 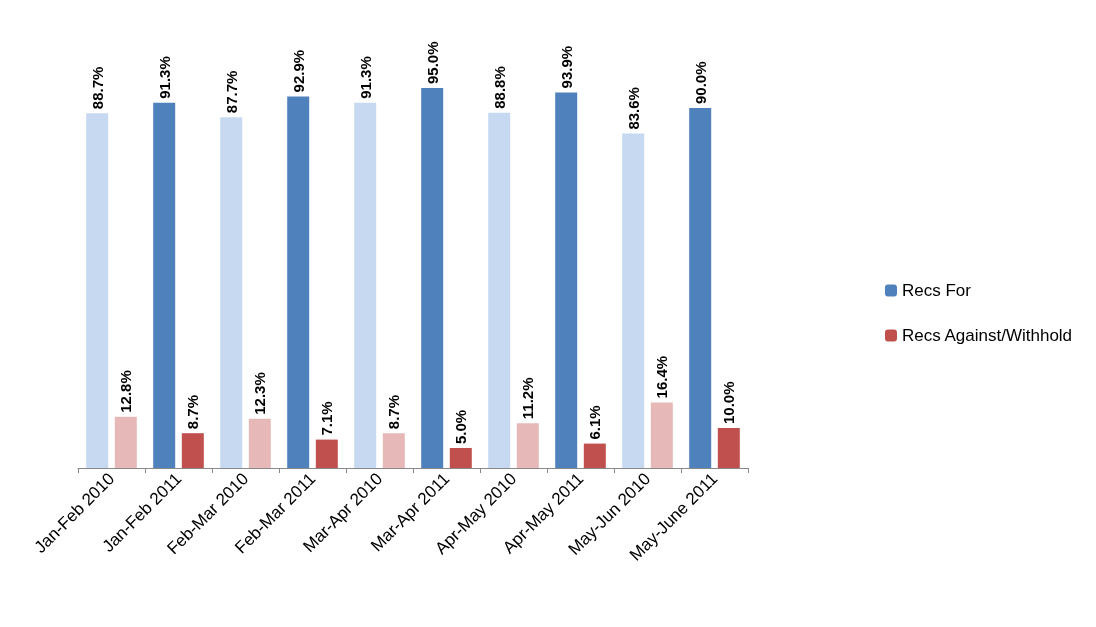 What do you see at coordinates (97, 88) in the screenshot?
I see `data-label: 88.7%` at bounding box center [97, 88].